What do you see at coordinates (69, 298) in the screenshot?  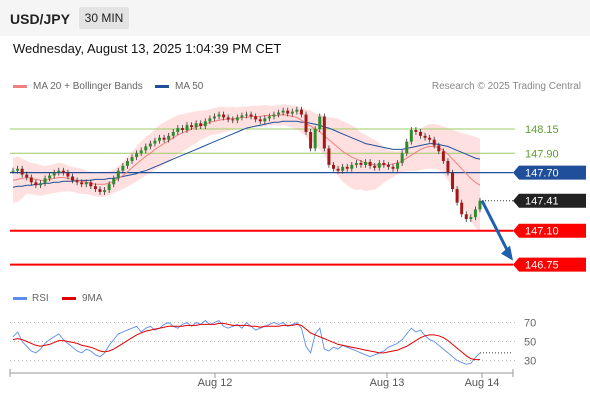 I see `ma9-legend-swatch` at bounding box center [69, 298].